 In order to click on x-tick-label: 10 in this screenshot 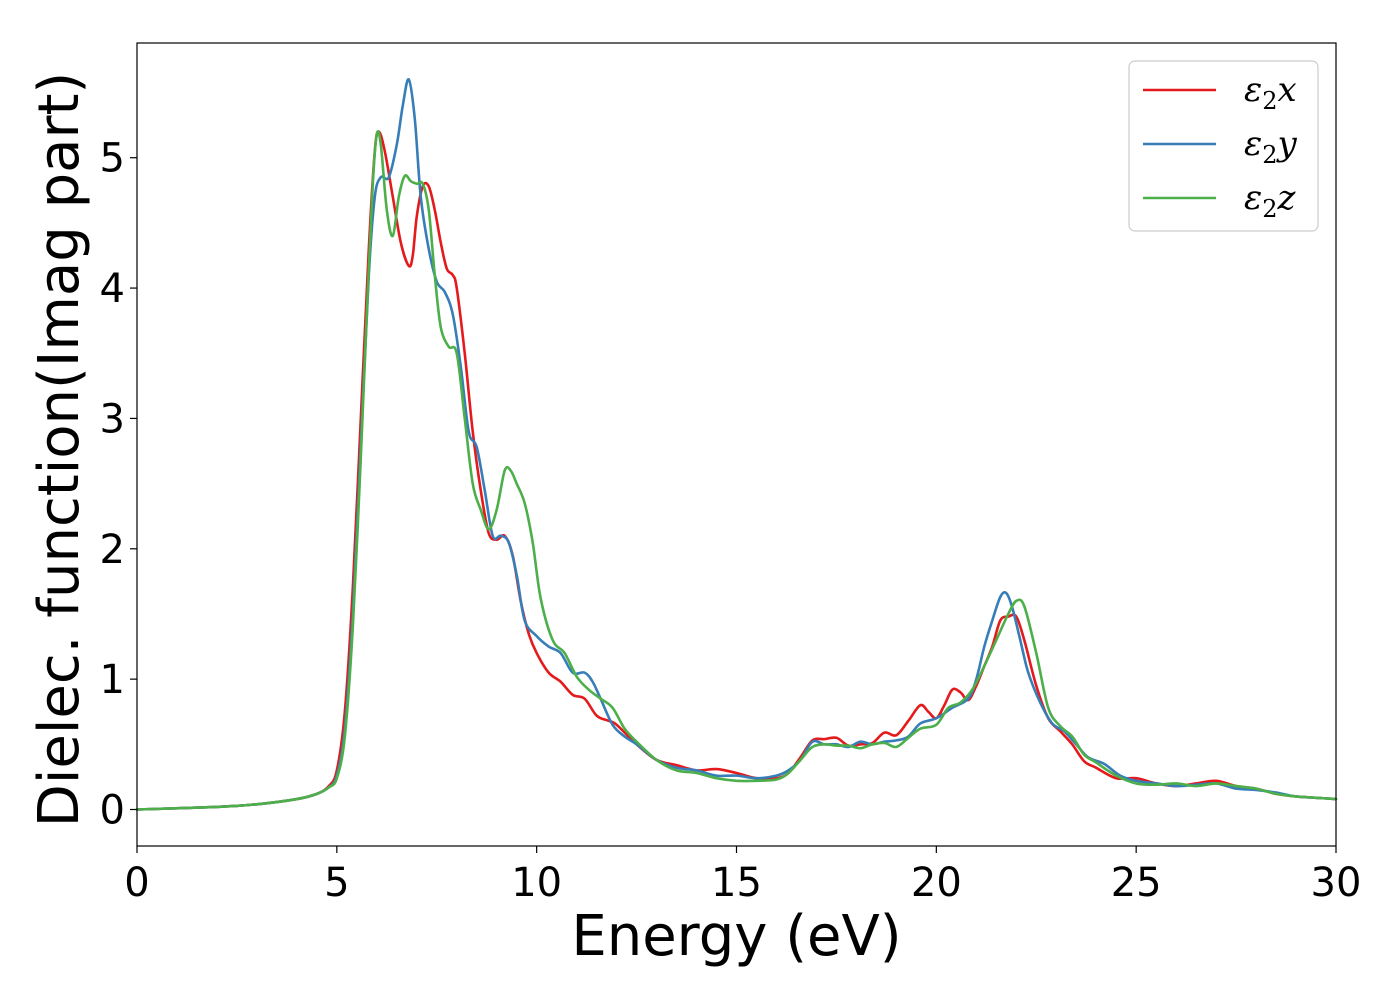, I will do `click(536, 883)`.